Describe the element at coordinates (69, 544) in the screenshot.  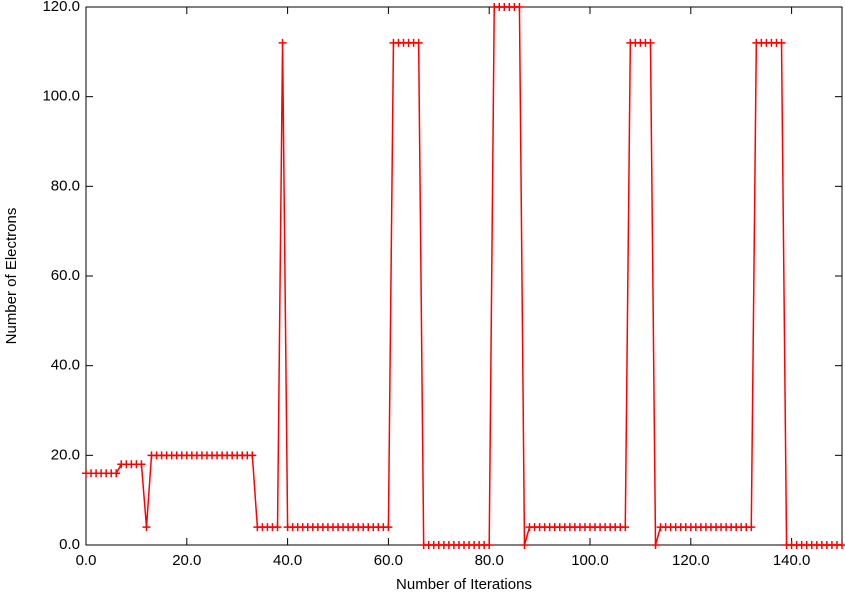
I see `y-tick-label: 0.0` at that location.